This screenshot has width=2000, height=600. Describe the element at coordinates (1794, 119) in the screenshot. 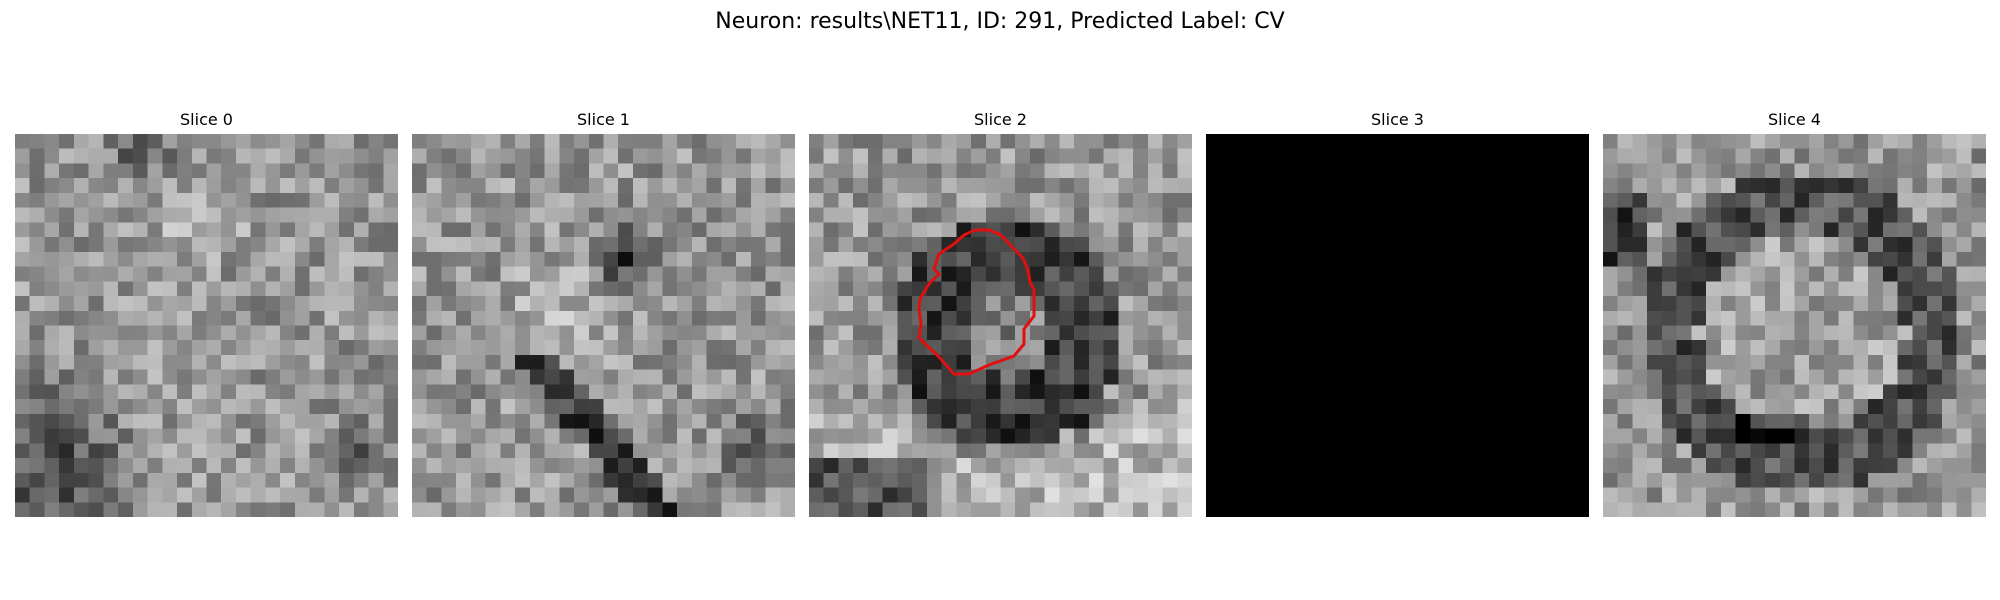

I see `slice-title-4: Slice 4` at that location.